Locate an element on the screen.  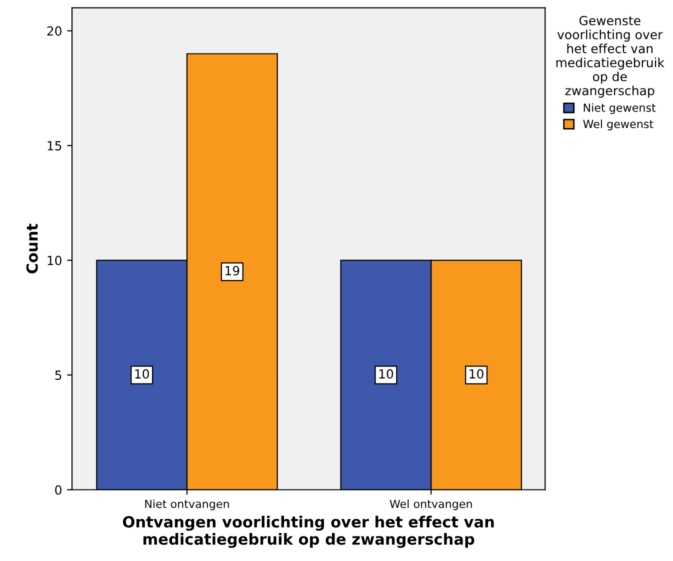
legend-title: Gewenste voorlichting over het effect van medicatiegebruik op de zwangerschap is located at coordinates (610, 57).